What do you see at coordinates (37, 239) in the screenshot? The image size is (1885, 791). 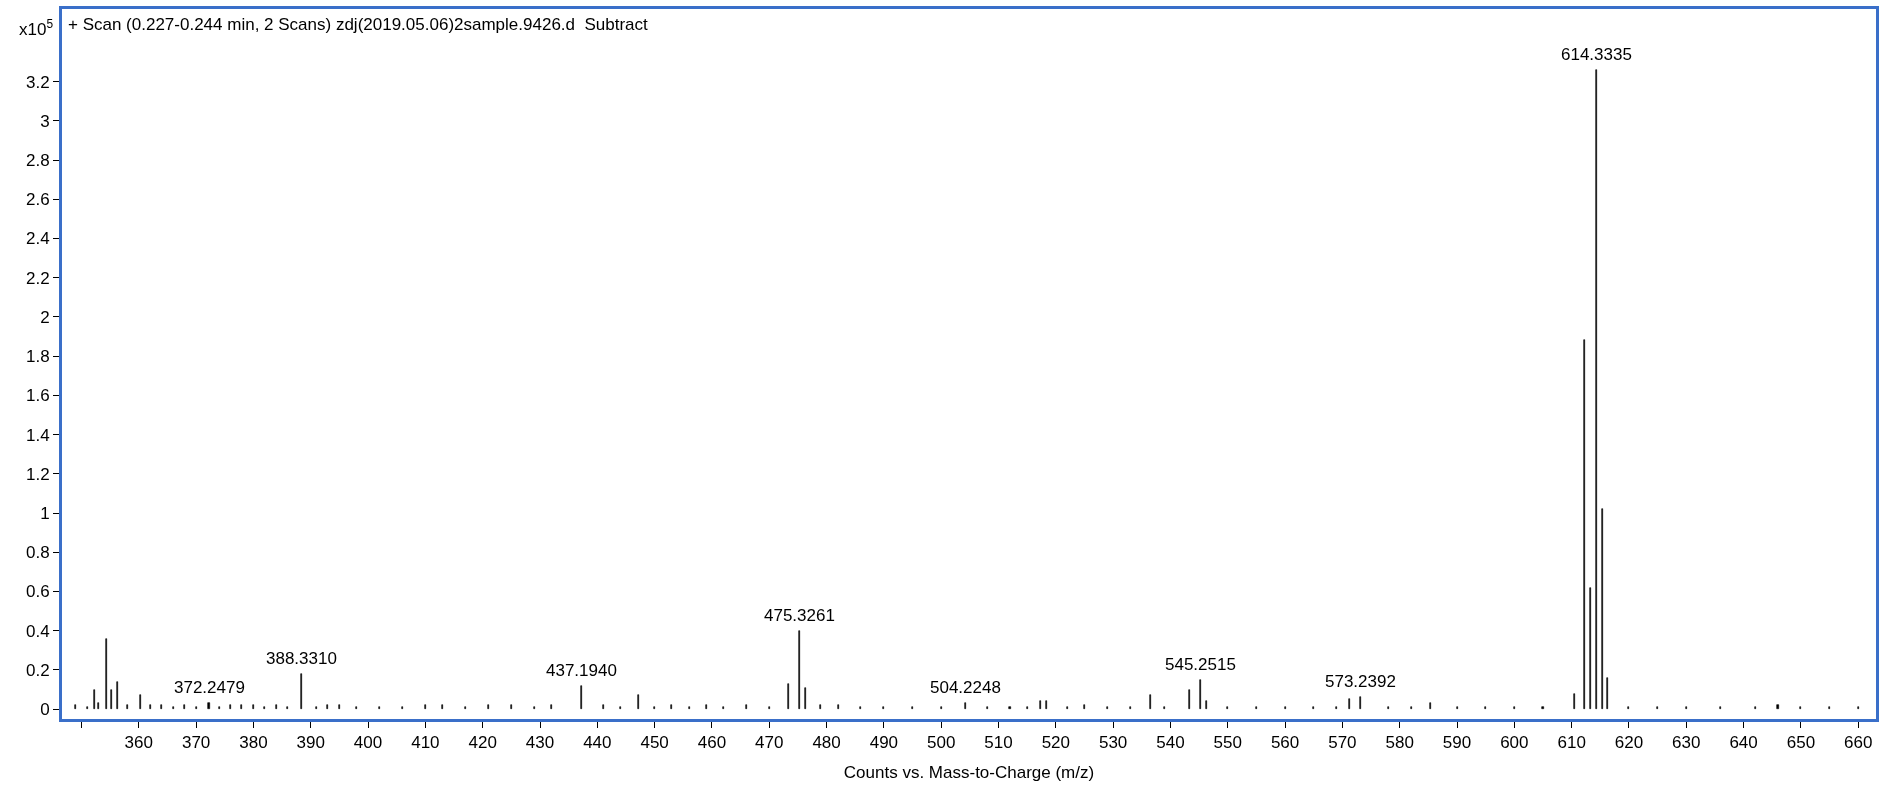 I see `y-tick-label: 2.4` at bounding box center [37, 239].